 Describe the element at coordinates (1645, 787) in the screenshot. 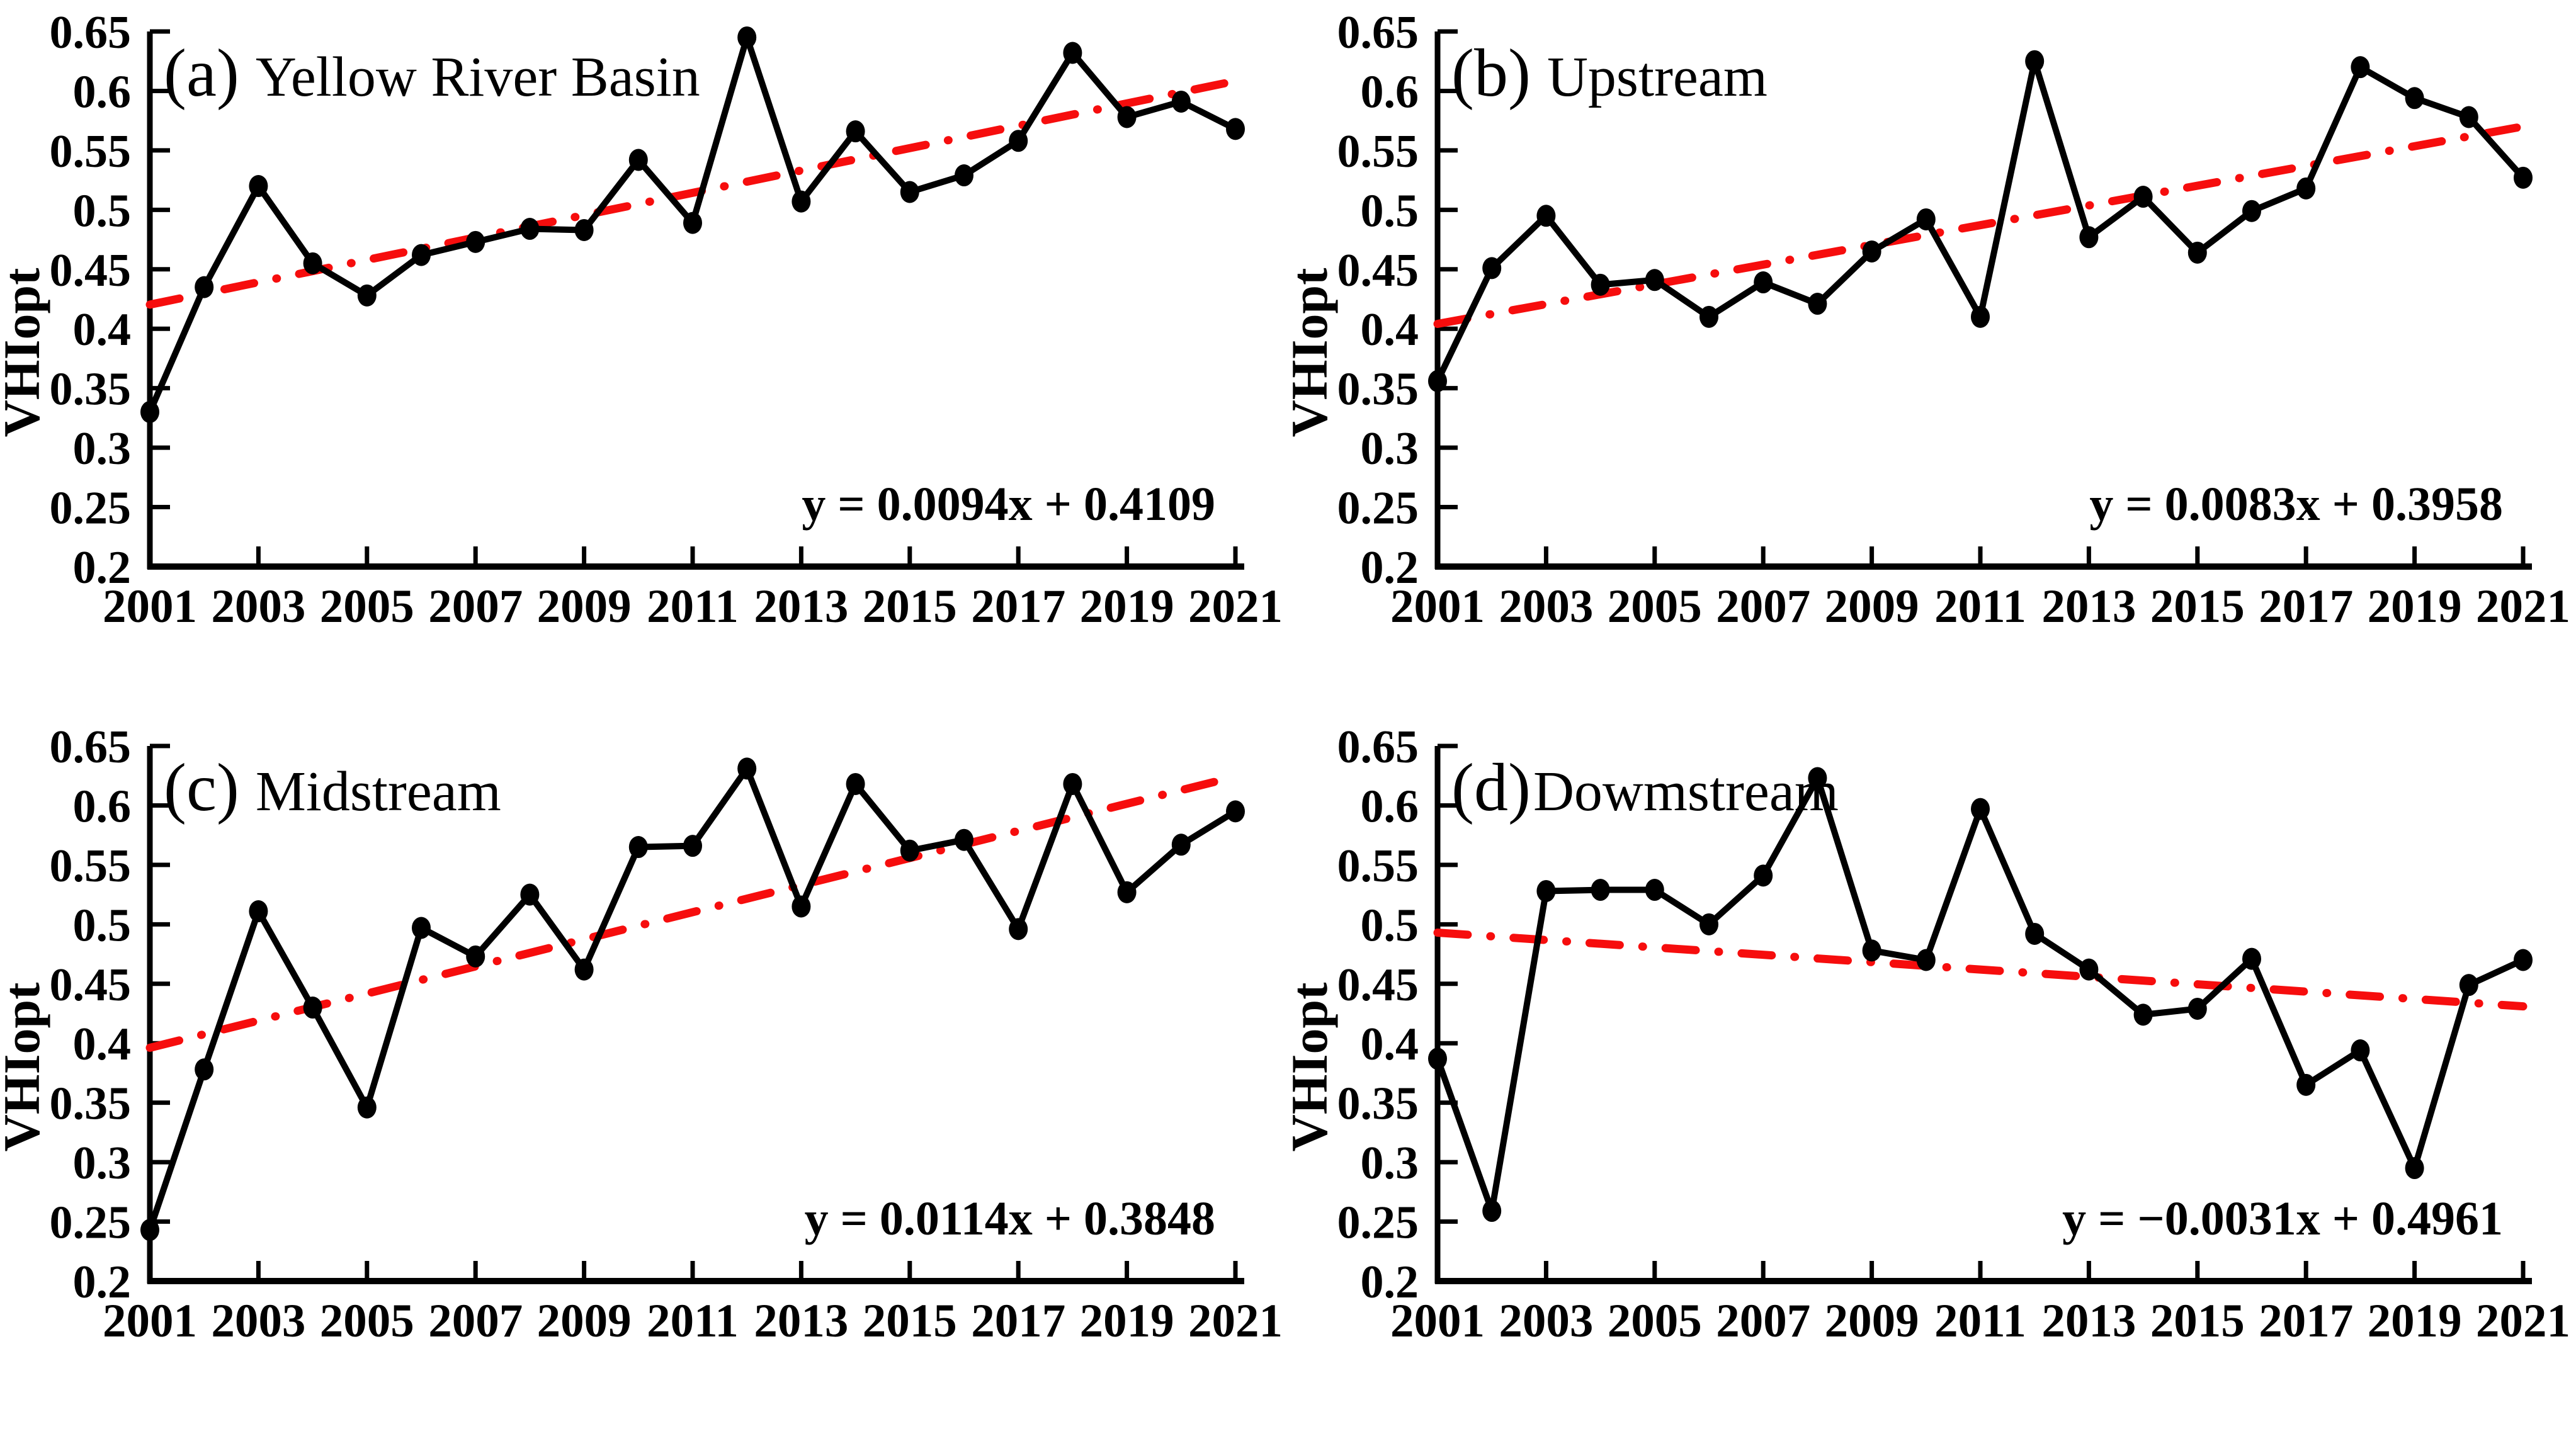

I see `panel-title: (d)Dowmstream` at that location.